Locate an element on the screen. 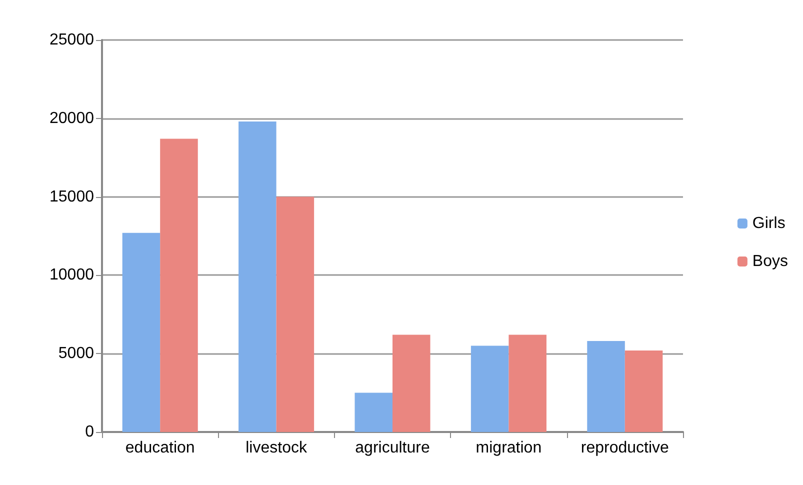 The width and height of the screenshot is (803, 485). y-tick-label: 5000 is located at coordinates (76, 353).